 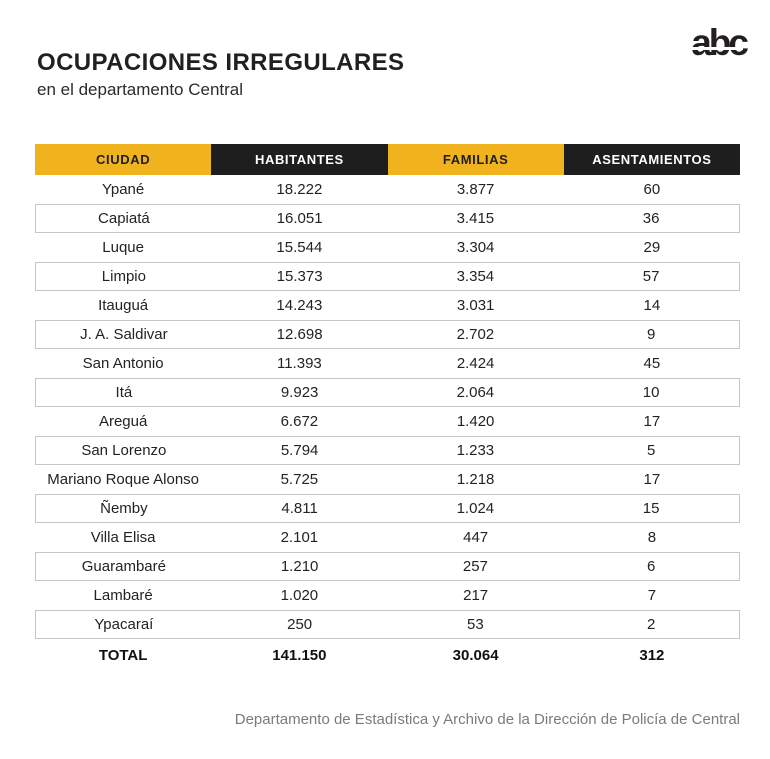 I want to click on cell-ciudad: Itá, so click(x=124, y=392).